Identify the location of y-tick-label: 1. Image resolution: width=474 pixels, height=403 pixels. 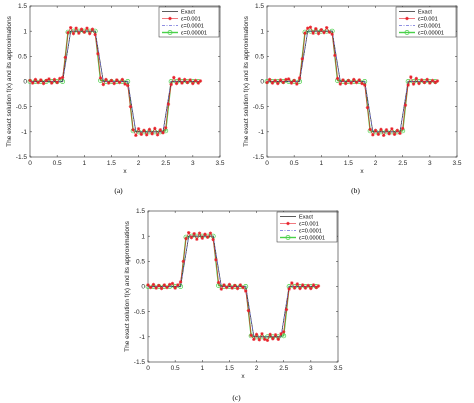
(262, 31).